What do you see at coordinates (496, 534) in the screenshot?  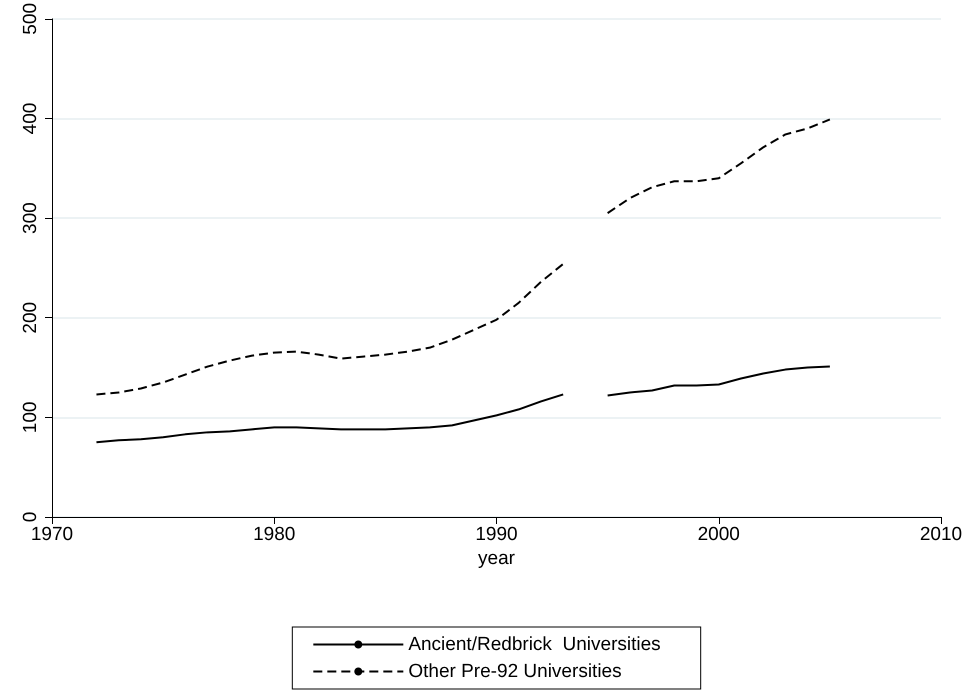 I see `x-tick-label: 1990` at bounding box center [496, 534].